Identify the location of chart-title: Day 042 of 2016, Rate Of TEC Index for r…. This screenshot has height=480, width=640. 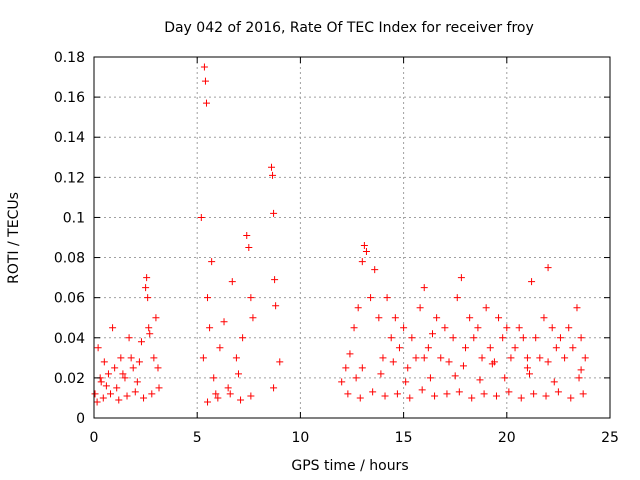
(349, 28).